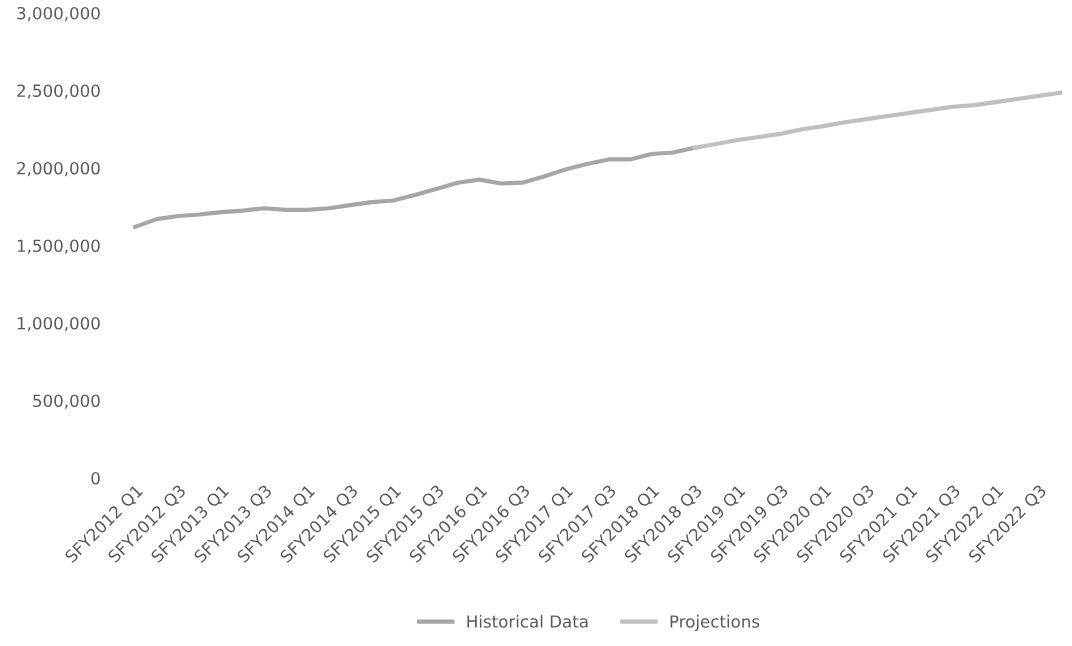 The width and height of the screenshot is (1072, 646). What do you see at coordinates (58, 324) in the screenshot?
I see `y-tick-label: 1,000,000` at bounding box center [58, 324].